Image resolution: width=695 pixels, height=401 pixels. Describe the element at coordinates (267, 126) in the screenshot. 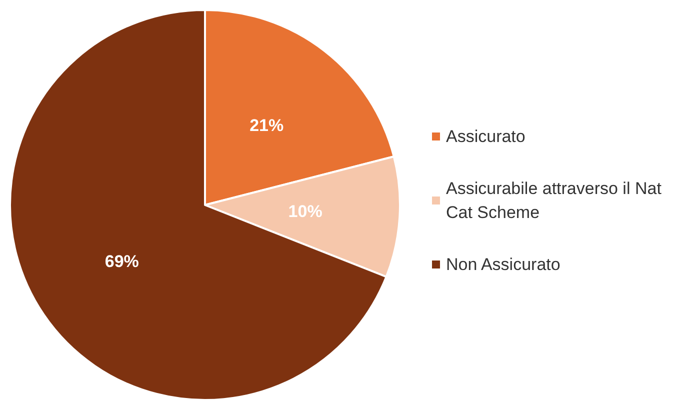

I see `data-label: 21%` at that location.